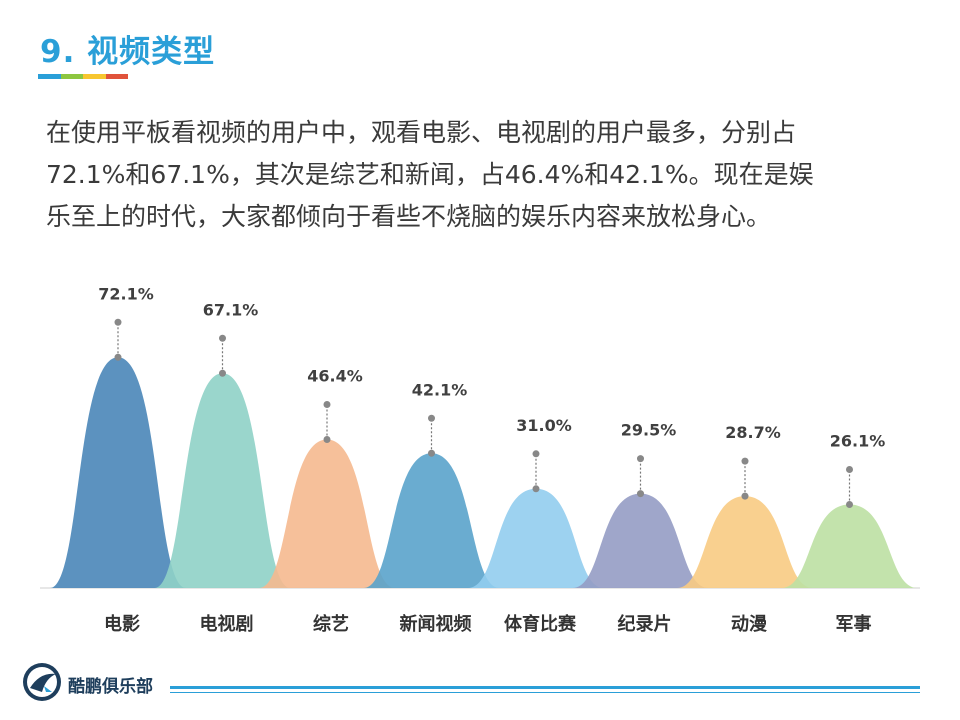 The height and width of the screenshot is (720, 960). What do you see at coordinates (409, 216) in the screenshot?
I see `description-line: 乐至上的时代，大家都倾向于看些不烧脑的娱乐内容来放松身心。` at bounding box center [409, 216].